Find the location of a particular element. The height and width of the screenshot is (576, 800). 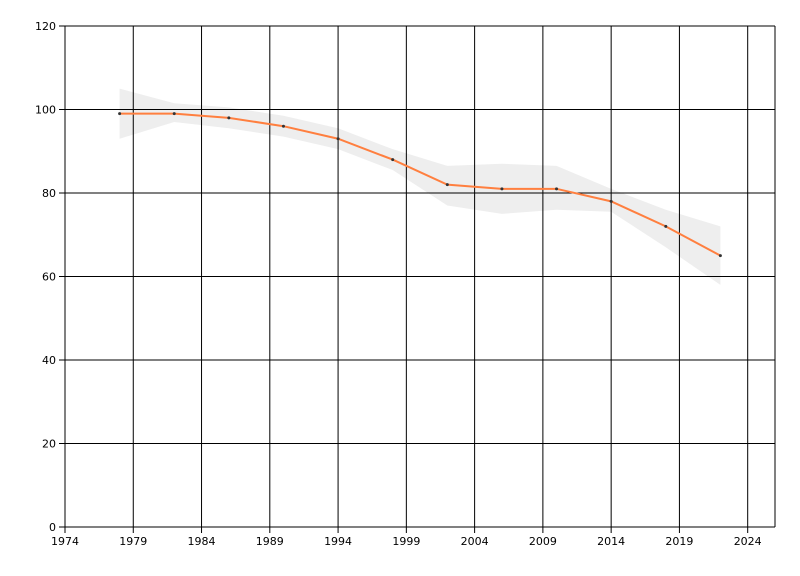

x-tick-label: 1974 is located at coordinates (65, 541).